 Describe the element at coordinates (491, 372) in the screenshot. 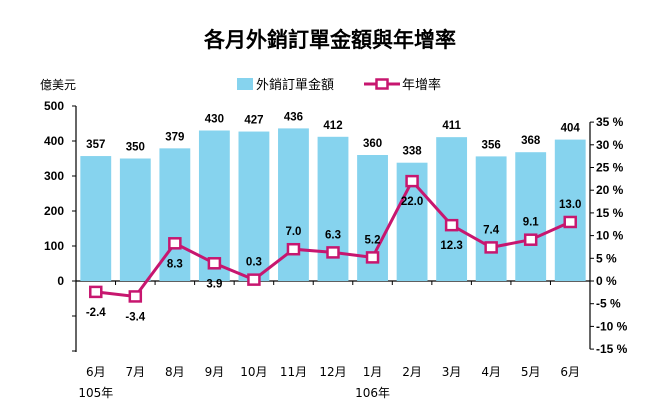

I see `category-label: 4月` at that location.